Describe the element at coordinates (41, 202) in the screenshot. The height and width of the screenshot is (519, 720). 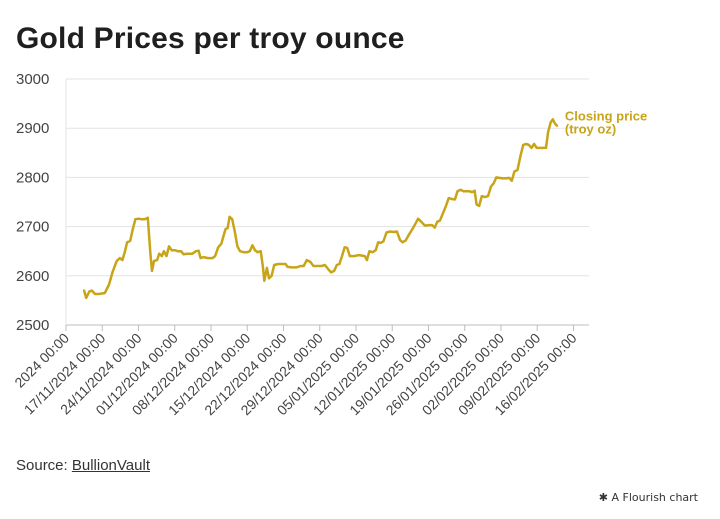
I see `y-axis: 2500 2600 2700 2800 2900 3000` at that location.